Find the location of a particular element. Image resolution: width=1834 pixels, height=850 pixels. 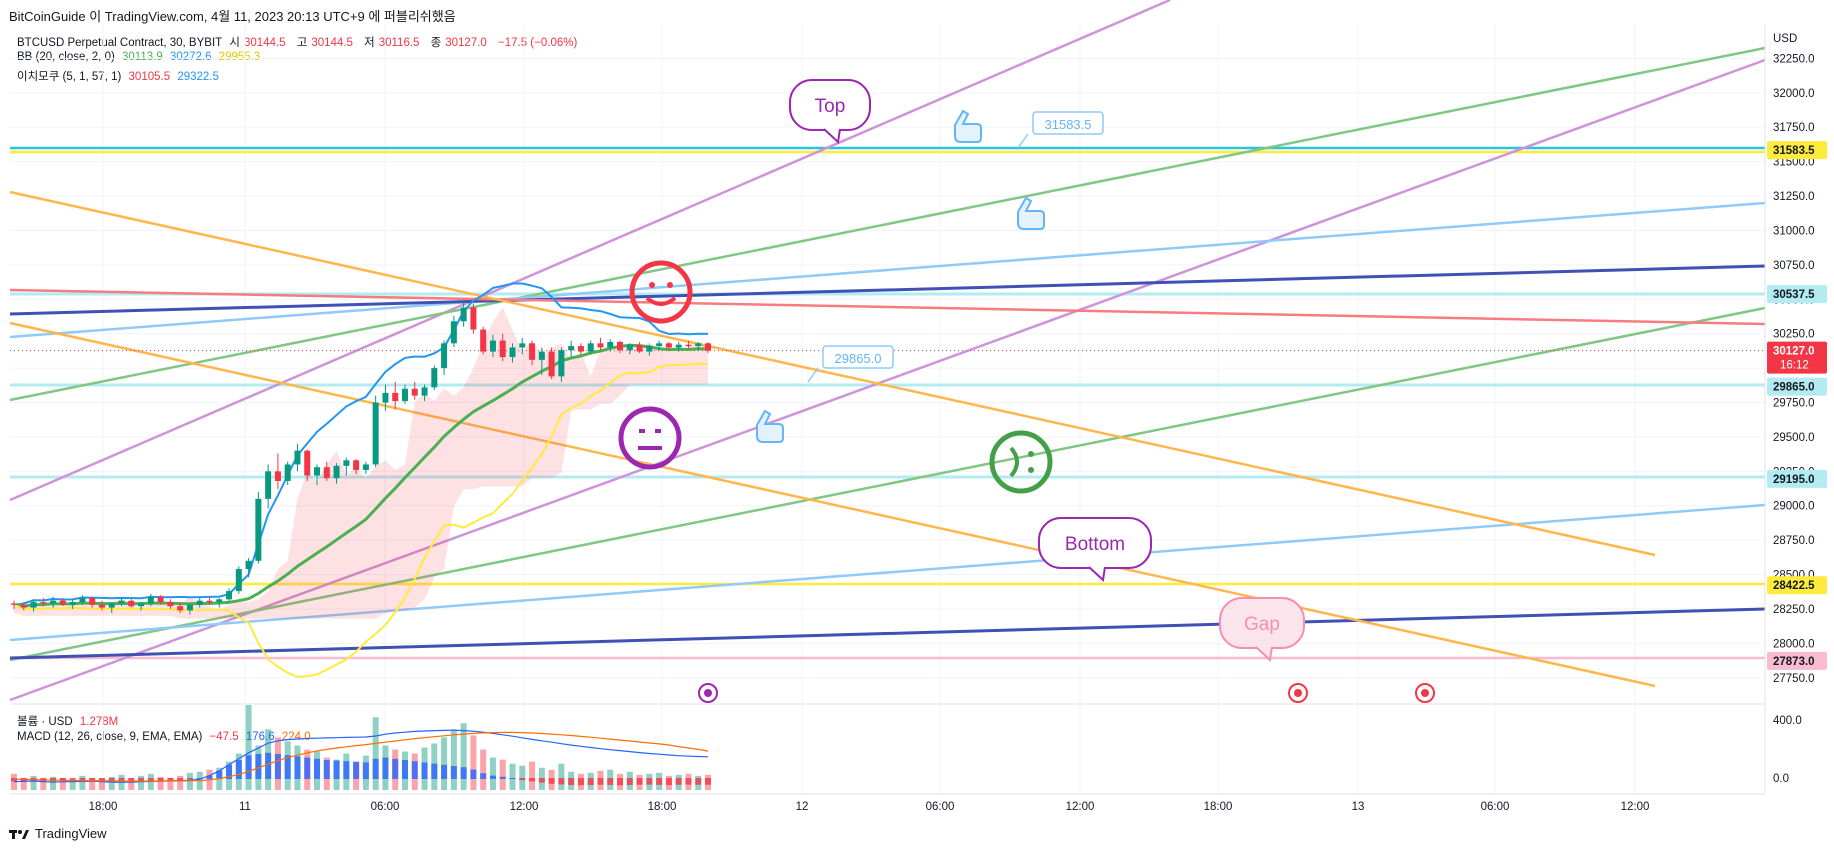

note-label-box is located at coordinates (1068, 123).